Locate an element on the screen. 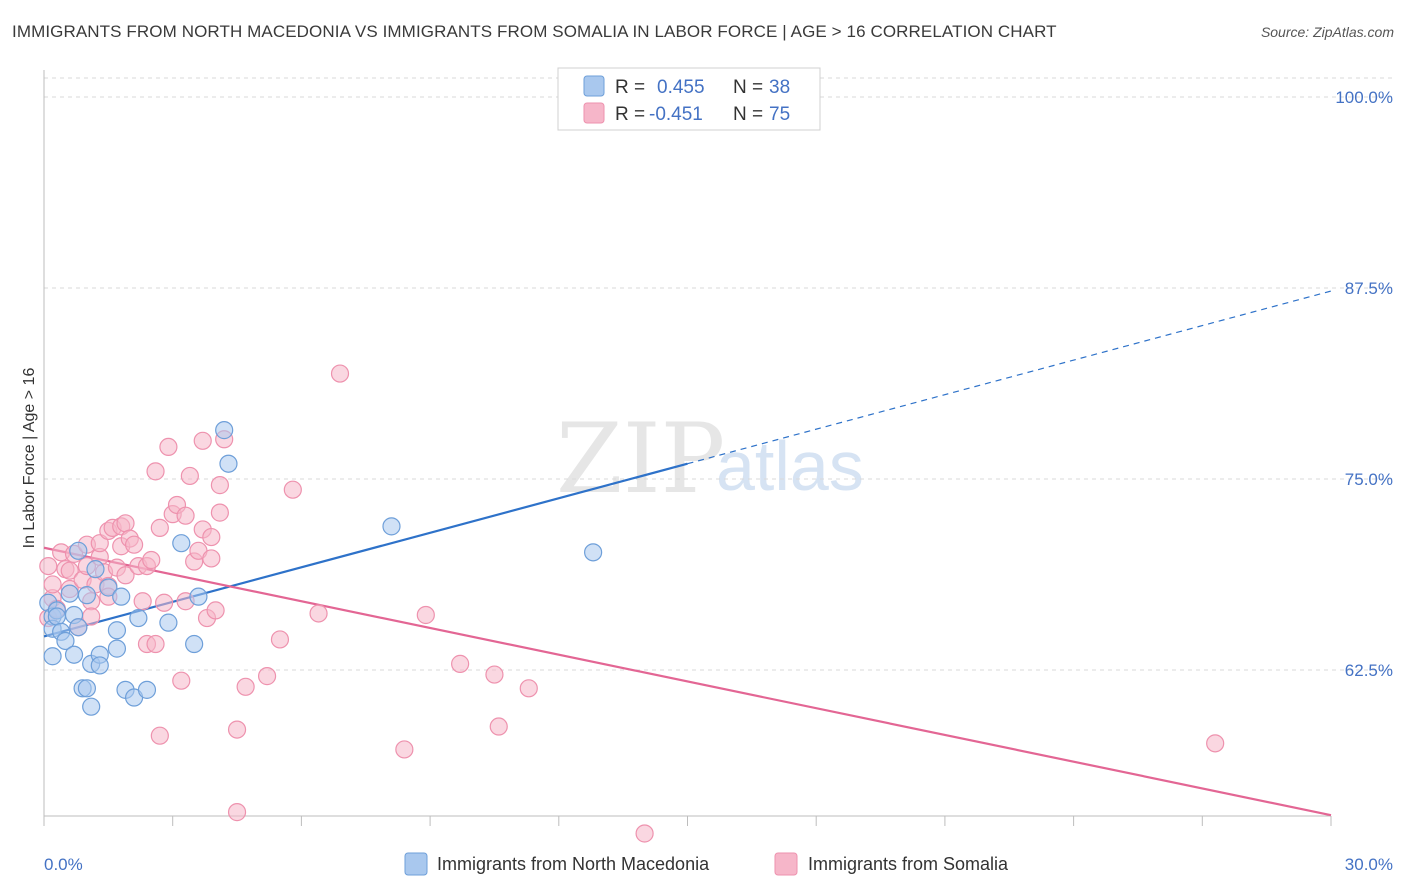  legend-n-value-pink: 75 is located at coordinates (779, 114).